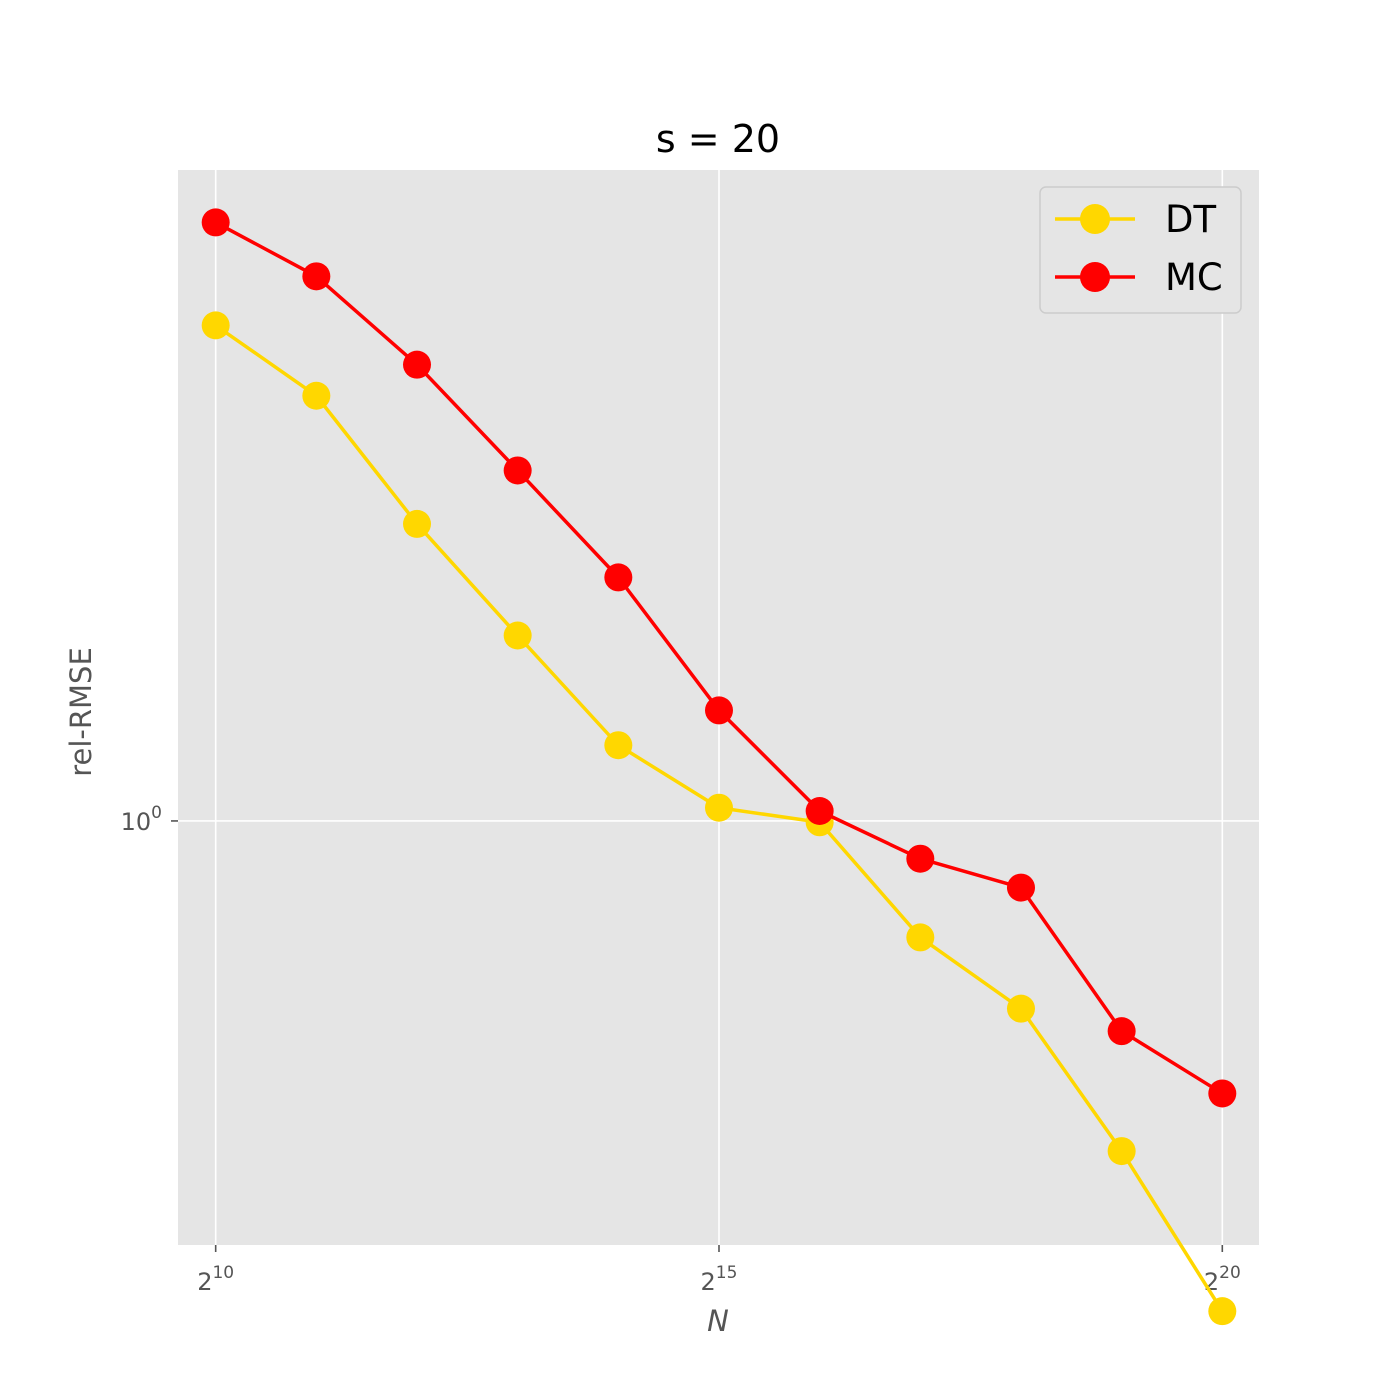 This screenshot has width=1400, height=1400. Describe the element at coordinates (718, 139) in the screenshot. I see `chart-title: s = 20` at that location.